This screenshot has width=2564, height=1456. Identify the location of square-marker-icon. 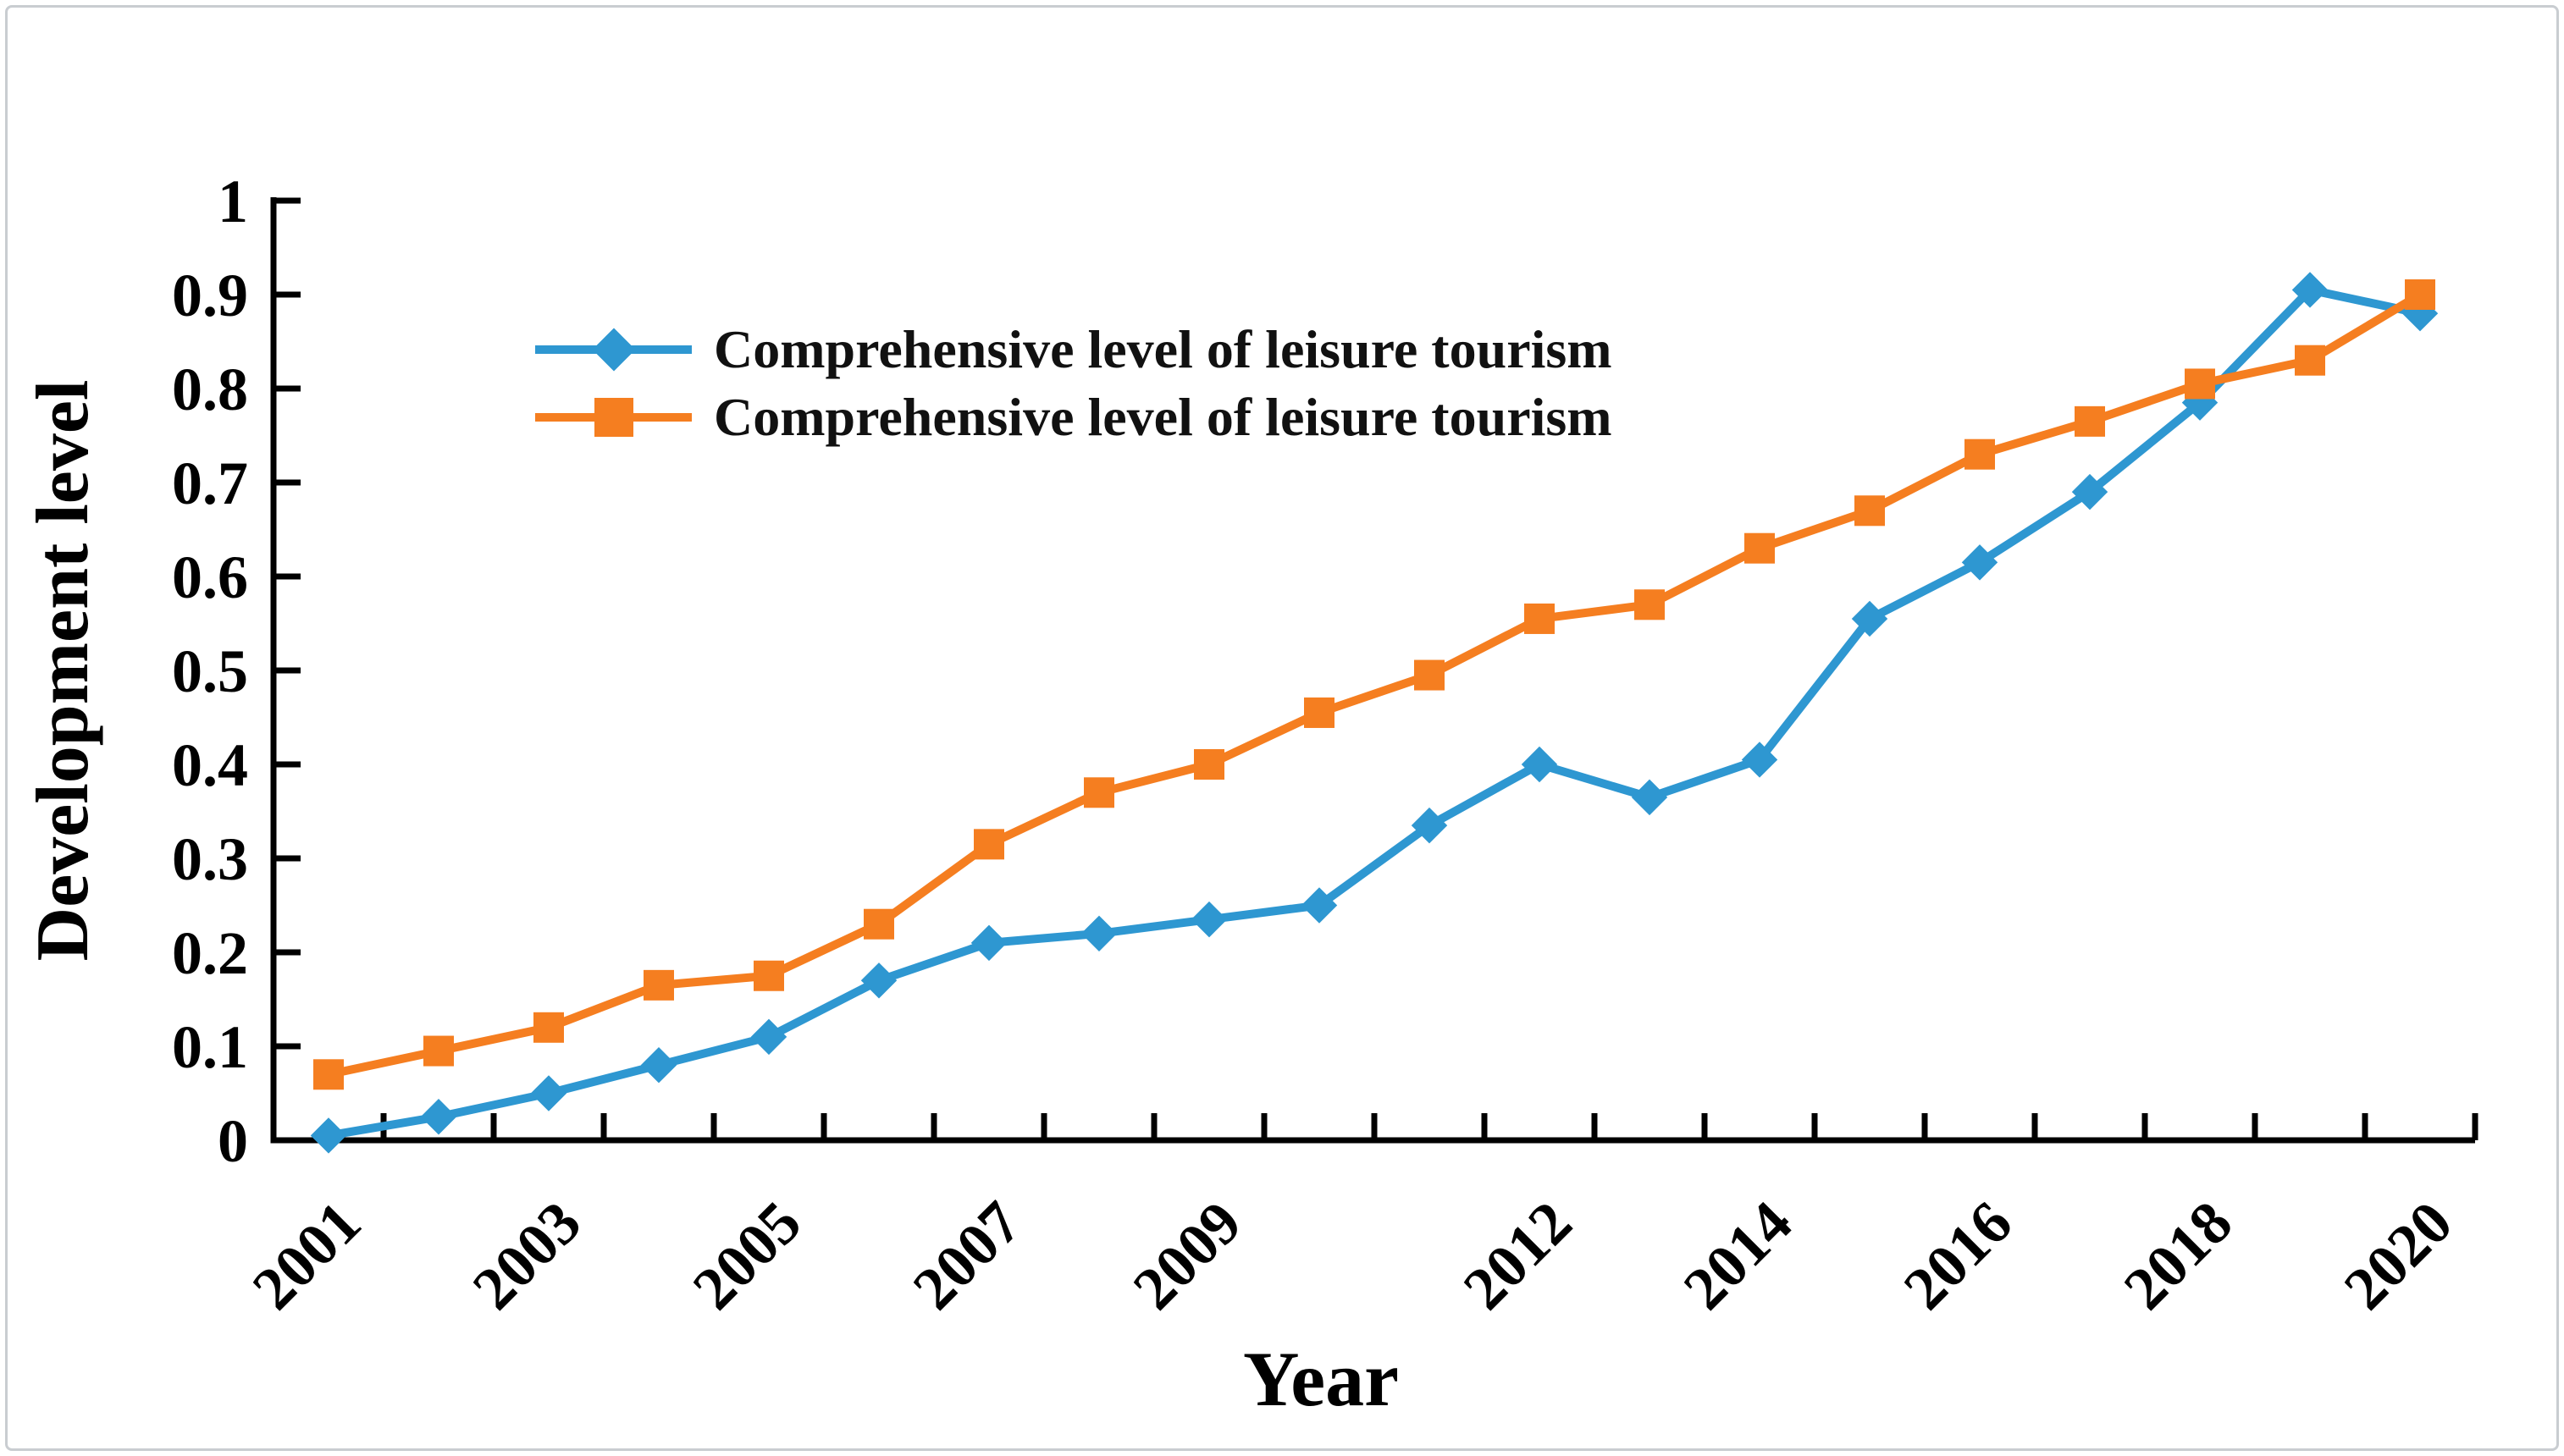
(613, 418).